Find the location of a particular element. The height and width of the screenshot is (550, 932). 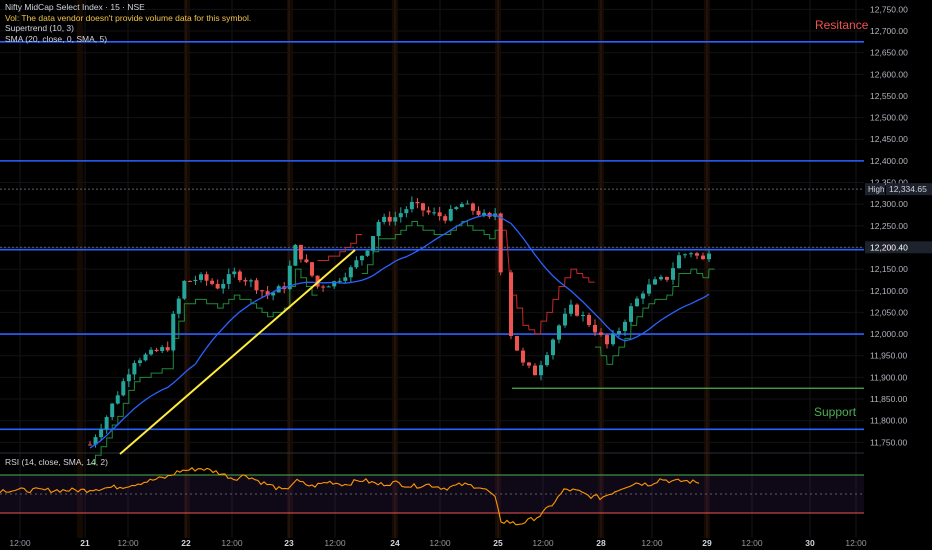

legend-supertrend: Supertrend (10, 3) is located at coordinates (39, 28).